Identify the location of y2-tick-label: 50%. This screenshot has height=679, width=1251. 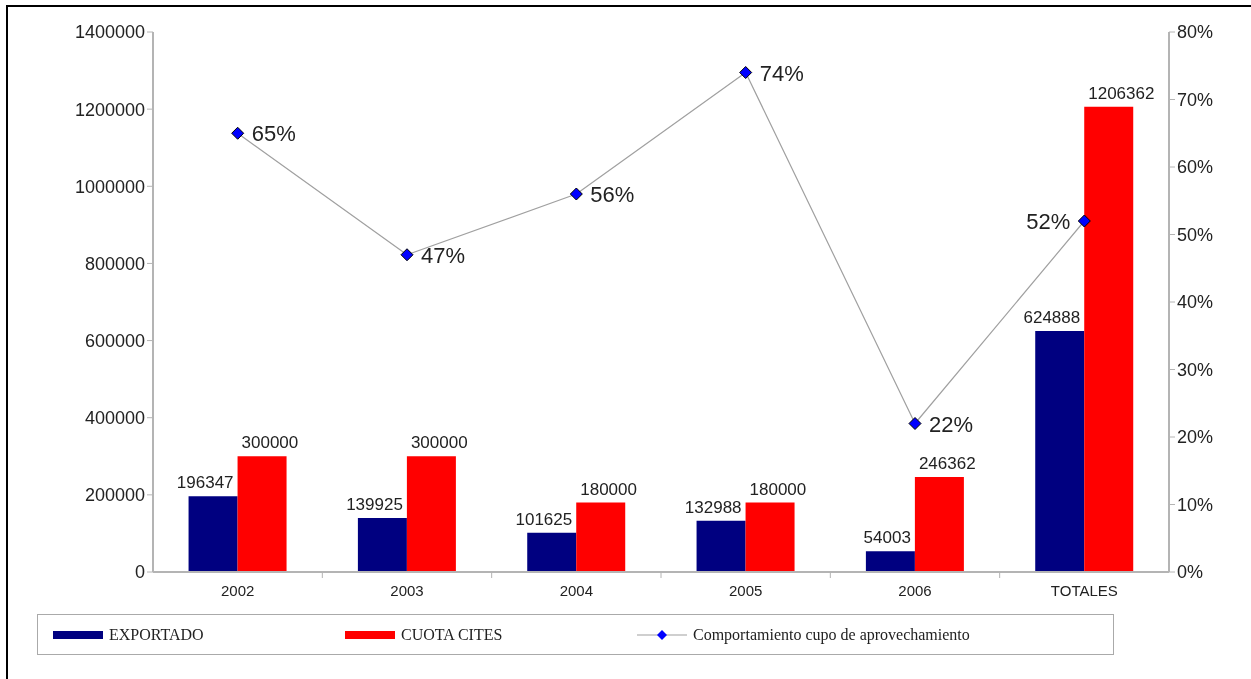
(1195, 234).